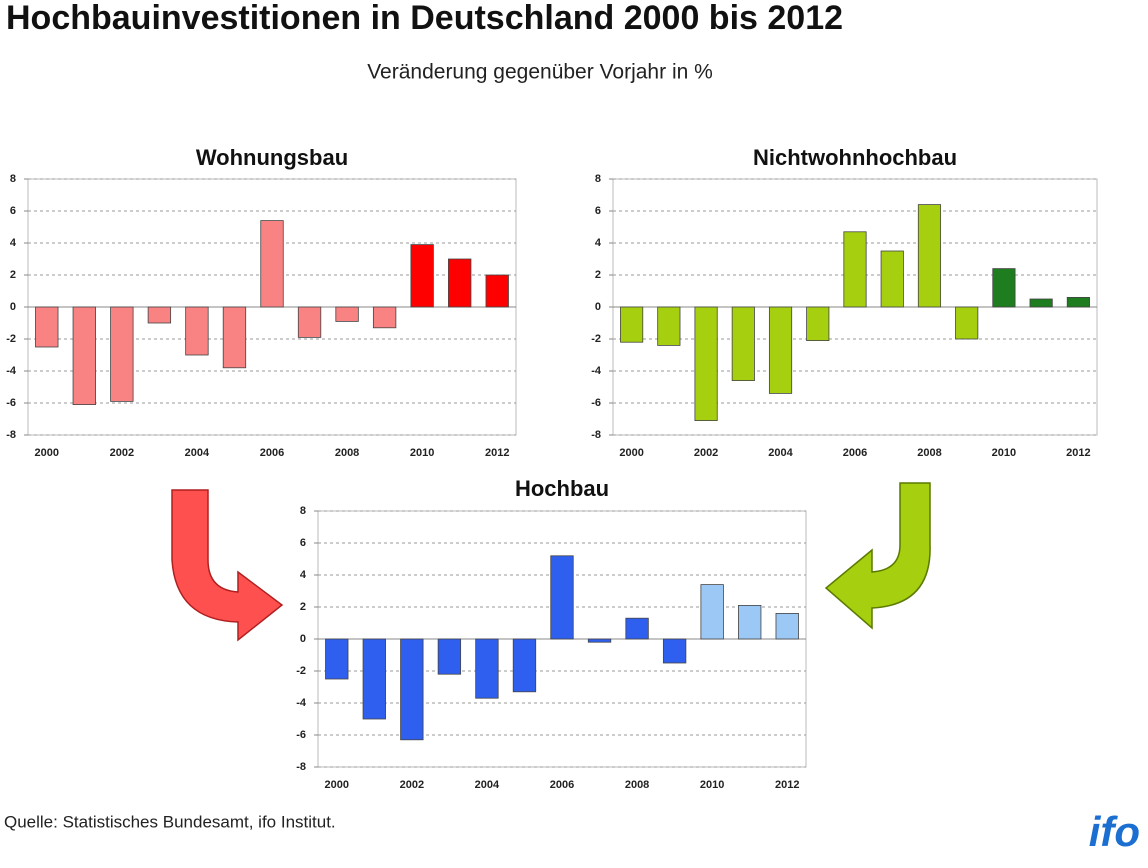 The height and width of the screenshot is (868, 1148). Describe the element at coordinates (540, 72) in the screenshot. I see `page-subtitle: Veränderung gegenüber Vorjahr in %` at that location.